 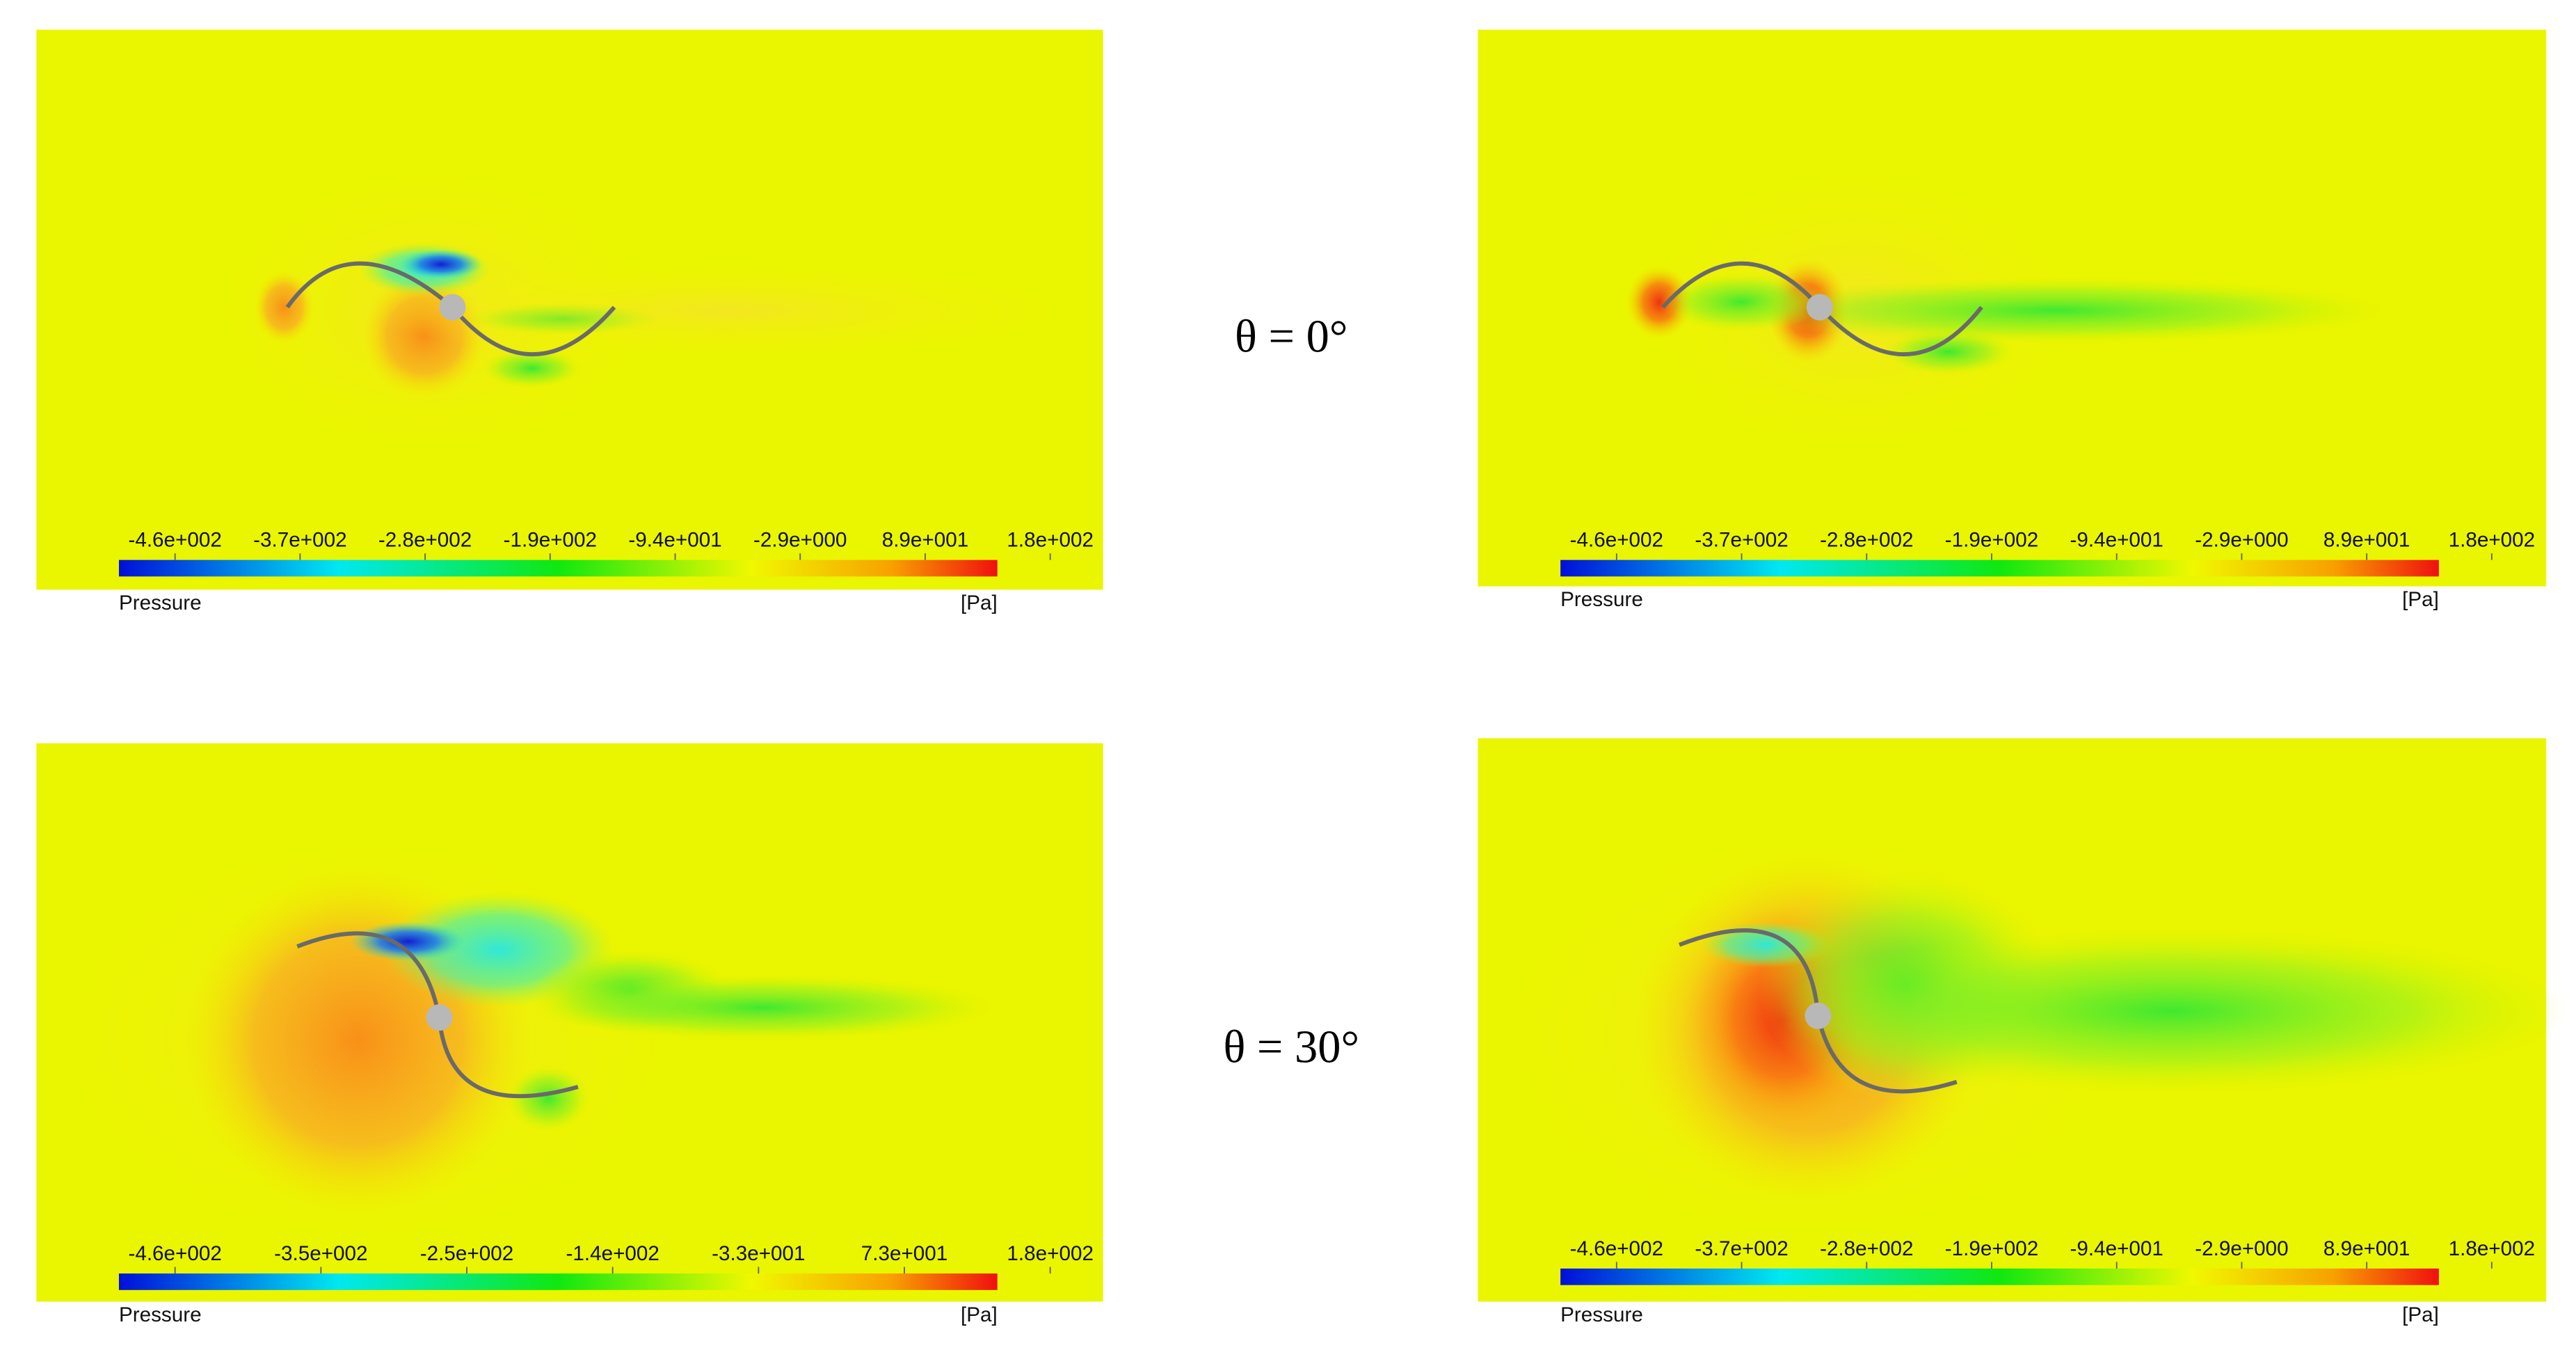 What do you see at coordinates (1291, 1047) in the screenshot?
I see `angle-label: θ = 30°` at bounding box center [1291, 1047].